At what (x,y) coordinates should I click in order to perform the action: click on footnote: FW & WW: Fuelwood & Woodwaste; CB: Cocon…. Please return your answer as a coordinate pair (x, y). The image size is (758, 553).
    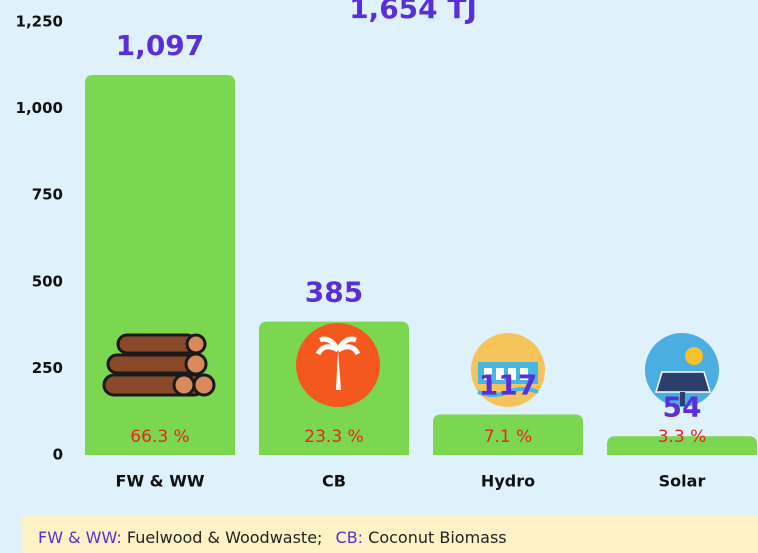
    Looking at the image, I should click on (272, 537).